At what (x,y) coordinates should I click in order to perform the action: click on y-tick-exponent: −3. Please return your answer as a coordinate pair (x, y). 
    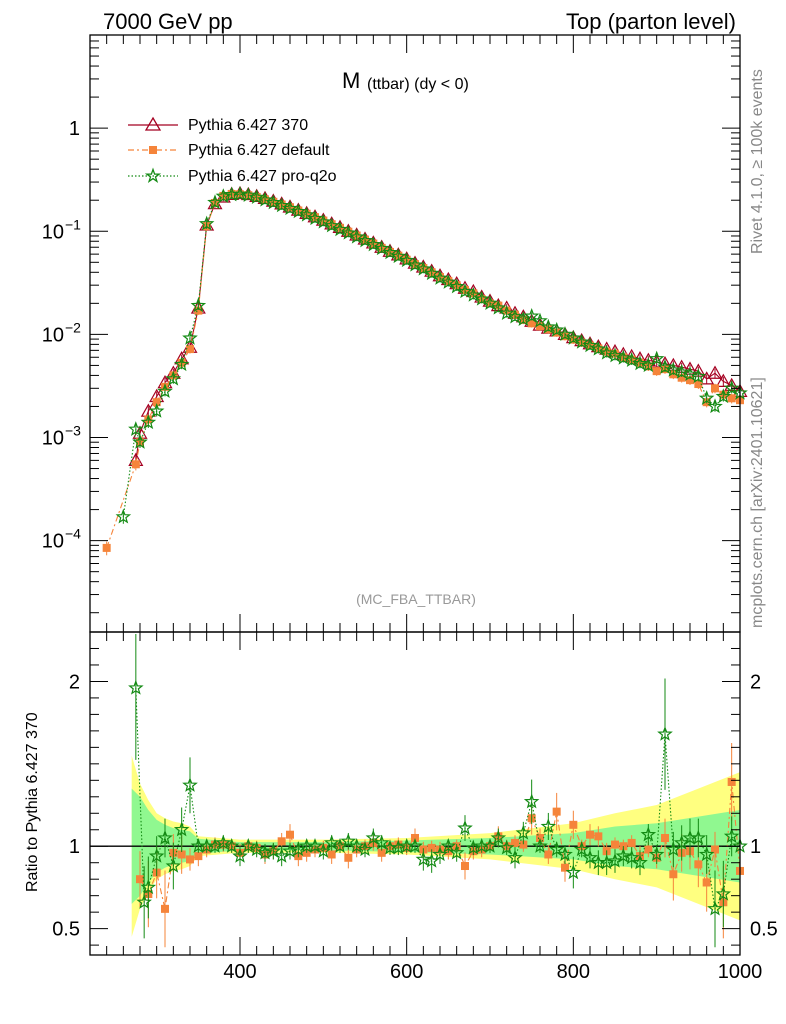
    Looking at the image, I should click on (73, 431).